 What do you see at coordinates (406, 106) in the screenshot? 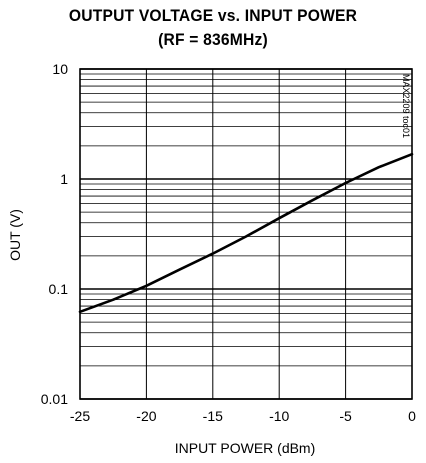
I see `figure-code-annotation: MAX2209 toc01` at bounding box center [406, 106].